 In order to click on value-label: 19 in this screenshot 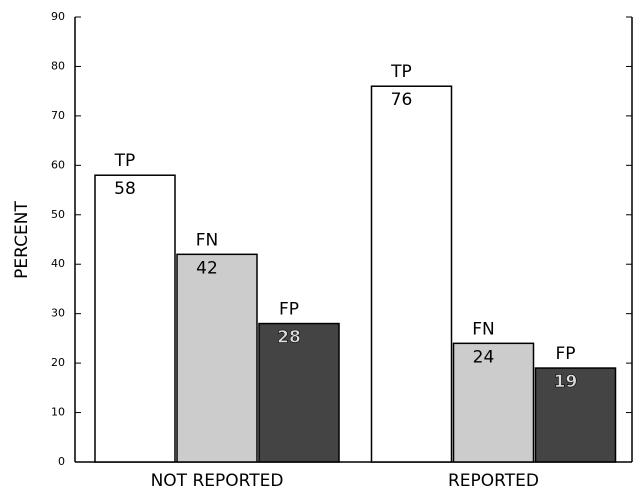, I will do `click(566, 382)`.